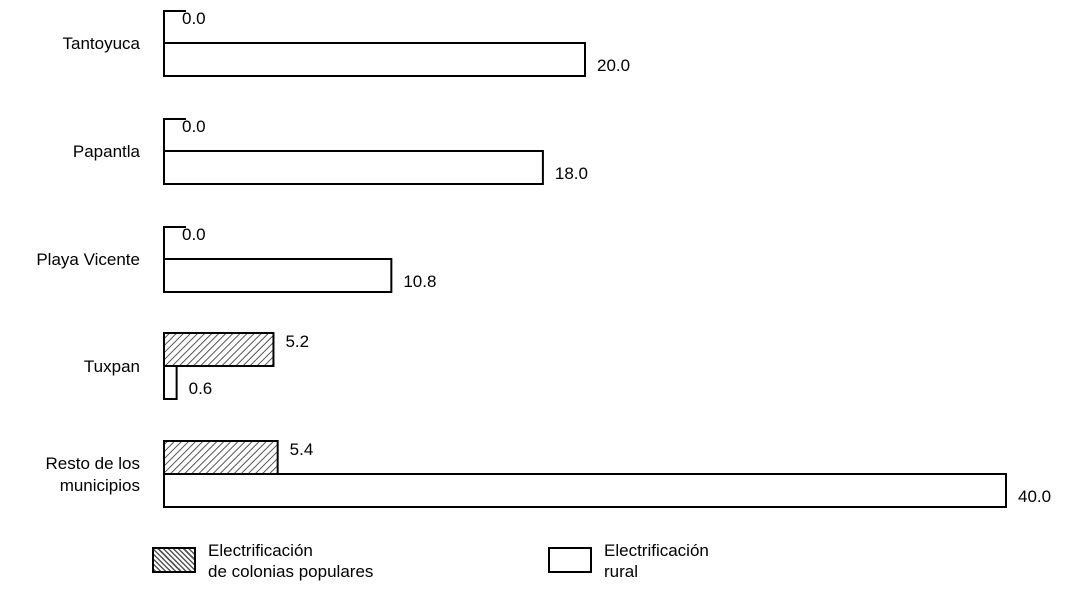  What do you see at coordinates (297, 341) in the screenshot?
I see `value-label: 5.2` at bounding box center [297, 341].